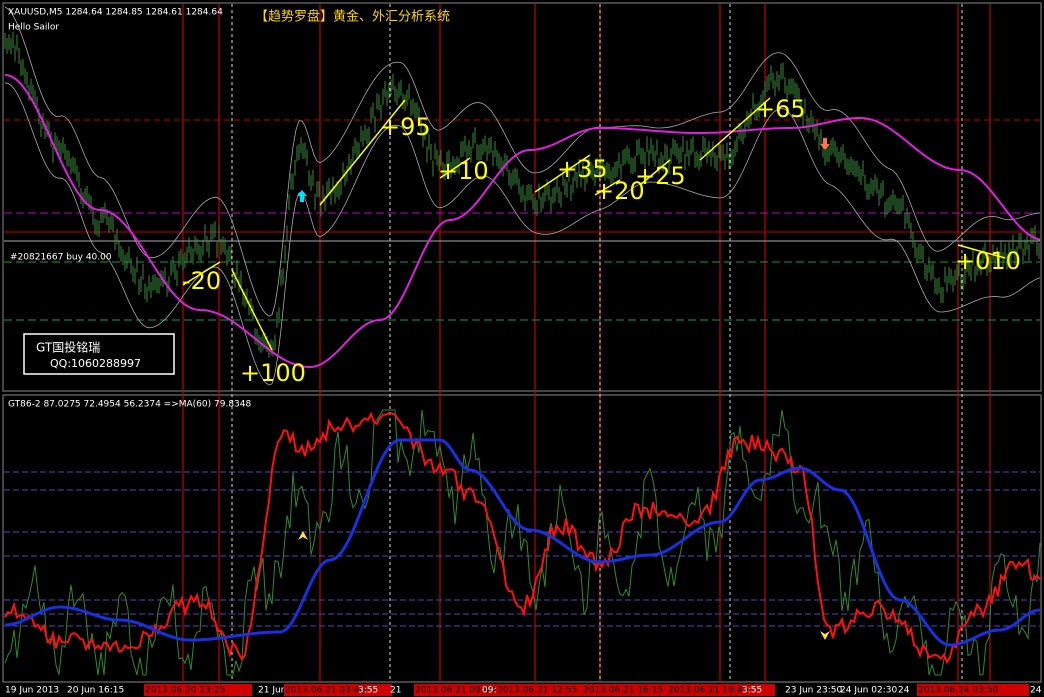 The height and width of the screenshot is (697, 1044). Describe the element at coordinates (623, 691) in the screenshot. I see `time-label: 2013.06.21 16:15` at that location.